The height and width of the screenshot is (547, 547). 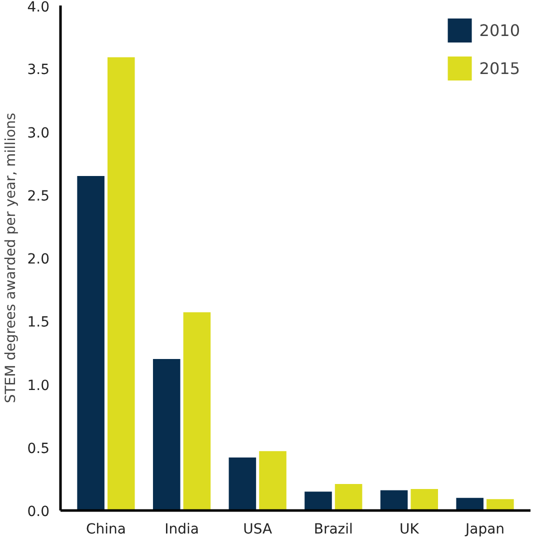 What do you see at coordinates (258, 530) in the screenshot?
I see `x-tick-label: USA` at bounding box center [258, 530].